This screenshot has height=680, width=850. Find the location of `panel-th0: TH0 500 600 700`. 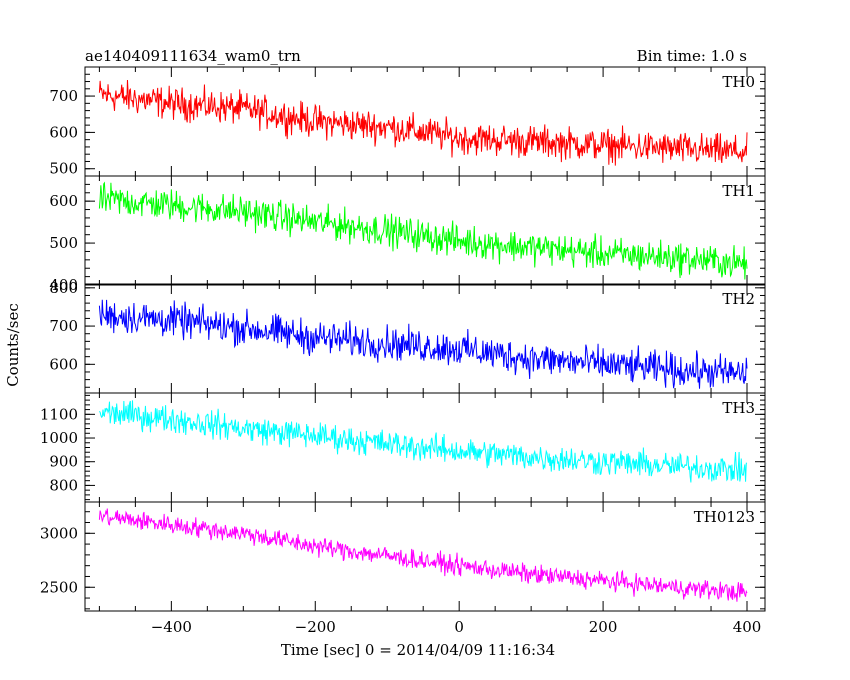

panel-th0: TH0 500 600 700 is located at coordinates (407, 122).